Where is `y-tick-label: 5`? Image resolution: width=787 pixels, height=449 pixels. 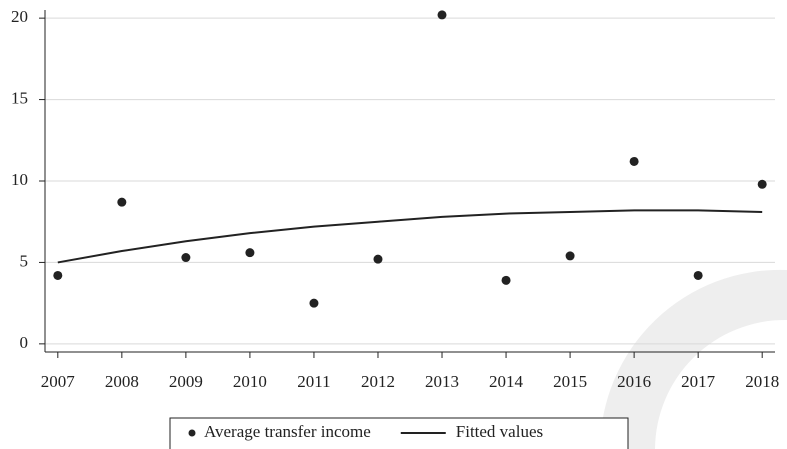
y-tick-label: 5 is located at coordinates (24, 260).